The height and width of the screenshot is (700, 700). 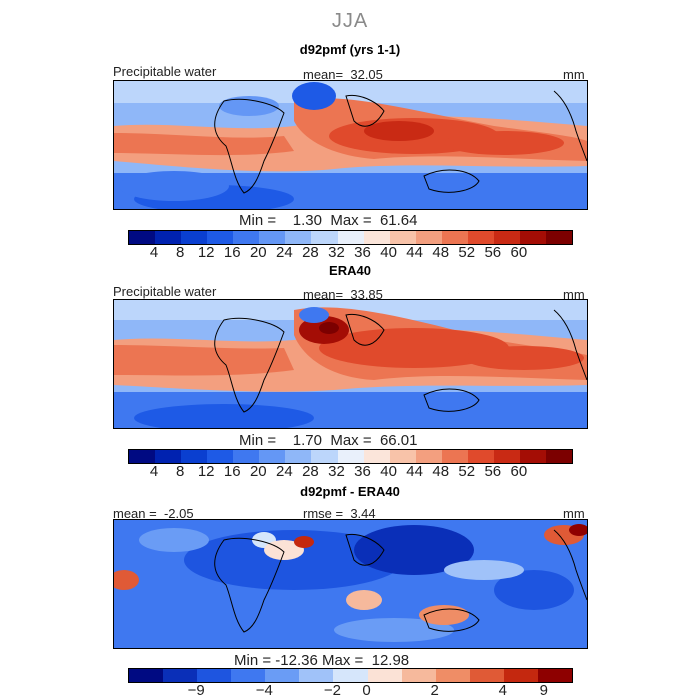 I want to click on pos-max, so click(x=578, y=530).